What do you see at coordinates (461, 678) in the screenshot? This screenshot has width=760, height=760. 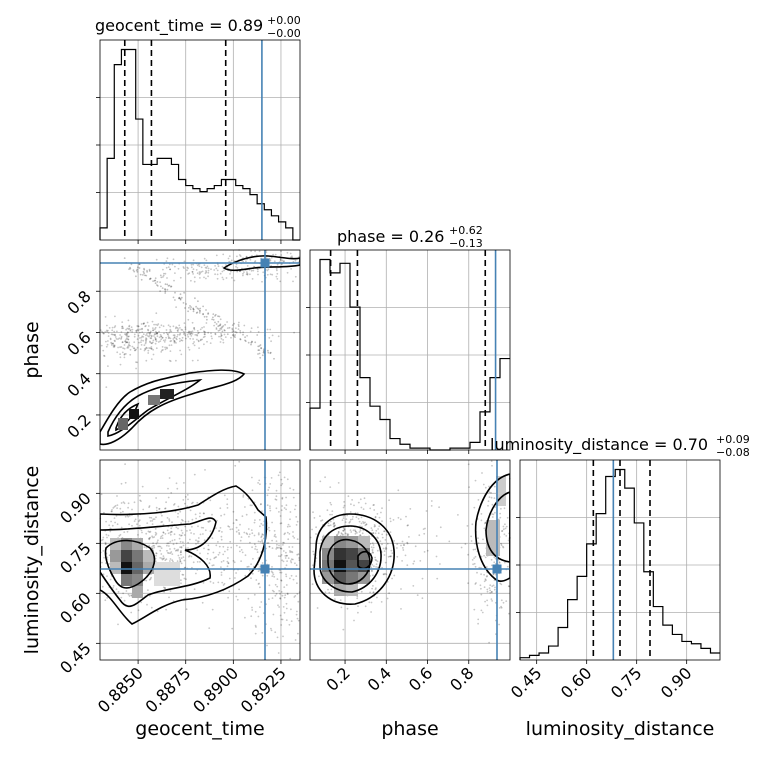 I see `x-tick-label: 0.8` at bounding box center [461, 678].